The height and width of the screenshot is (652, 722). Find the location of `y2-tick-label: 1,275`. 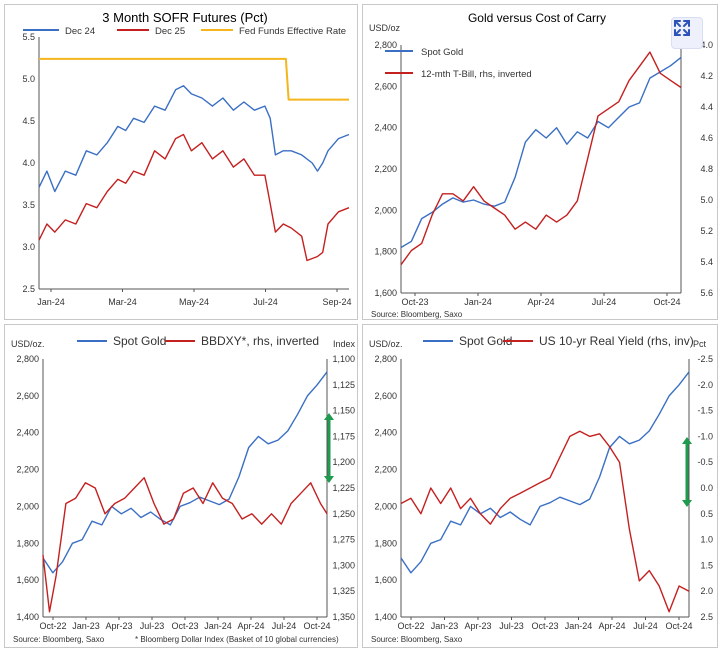

y2-tick-label: 1,275 is located at coordinates (343, 540).